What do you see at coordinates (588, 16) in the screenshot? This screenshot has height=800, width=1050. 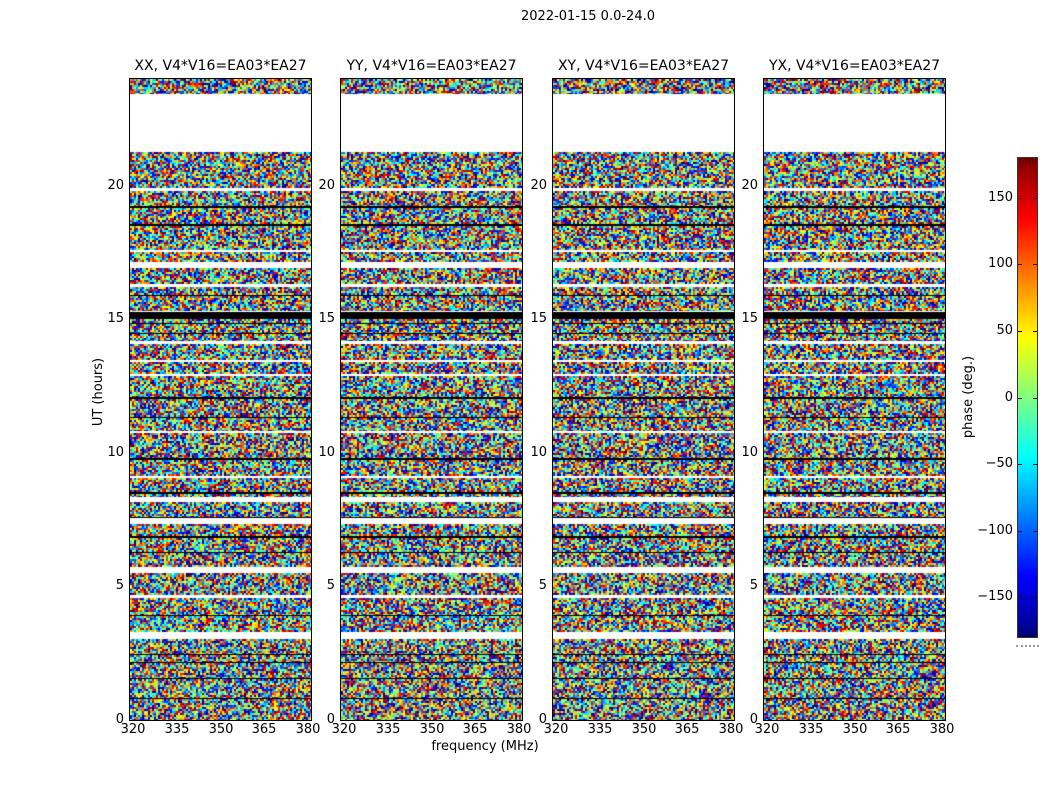 I see `figure-title: 2022-01-15 0.0-24.0` at bounding box center [588, 16].